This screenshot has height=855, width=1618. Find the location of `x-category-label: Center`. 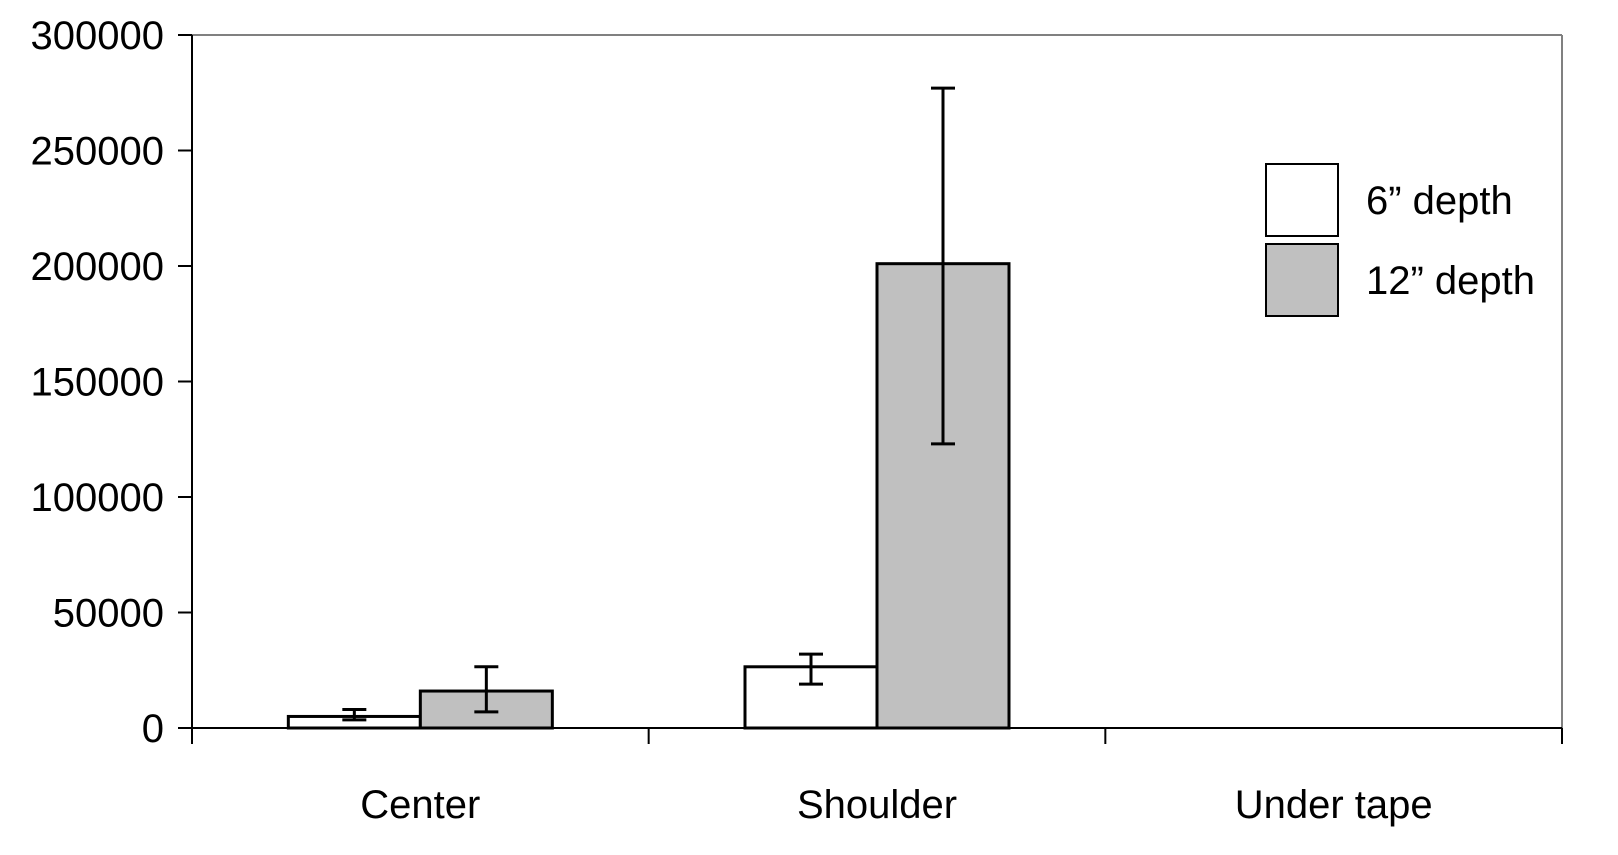

x-category-label: Center is located at coordinates (420, 805).